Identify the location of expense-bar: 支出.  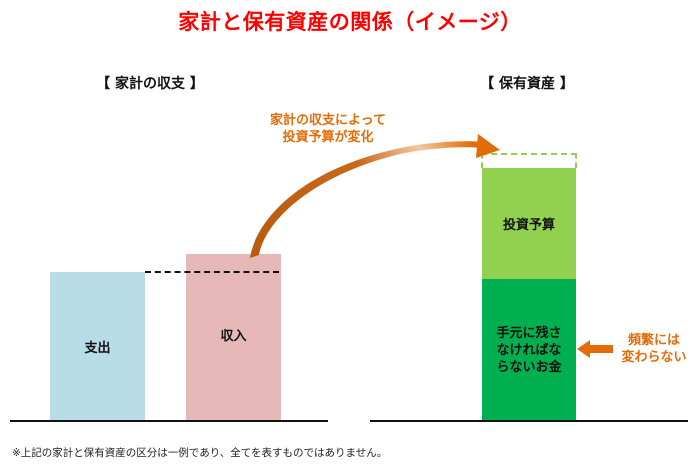
(97, 346).